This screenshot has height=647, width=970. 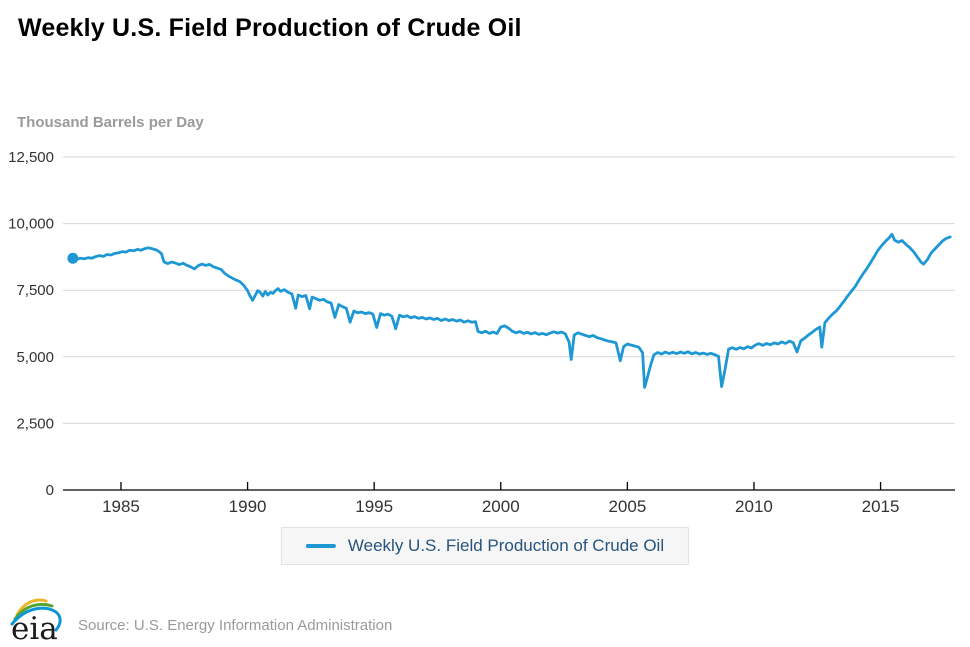 What do you see at coordinates (248, 506) in the screenshot?
I see `x-tick-label: 1990` at bounding box center [248, 506].